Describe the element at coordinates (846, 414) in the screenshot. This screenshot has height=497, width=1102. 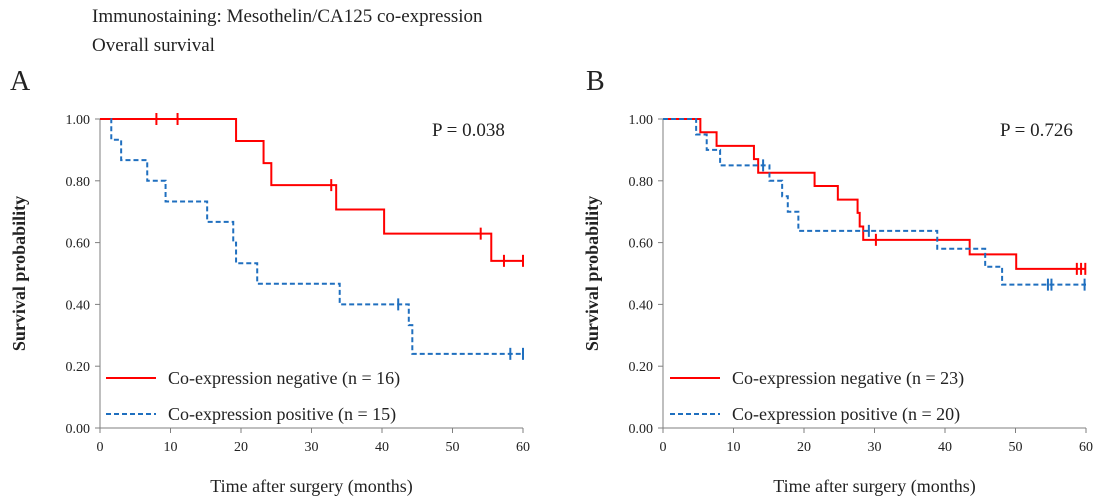
I see `legend-label-positive: Co-expression positive (n = 20)` at that location.